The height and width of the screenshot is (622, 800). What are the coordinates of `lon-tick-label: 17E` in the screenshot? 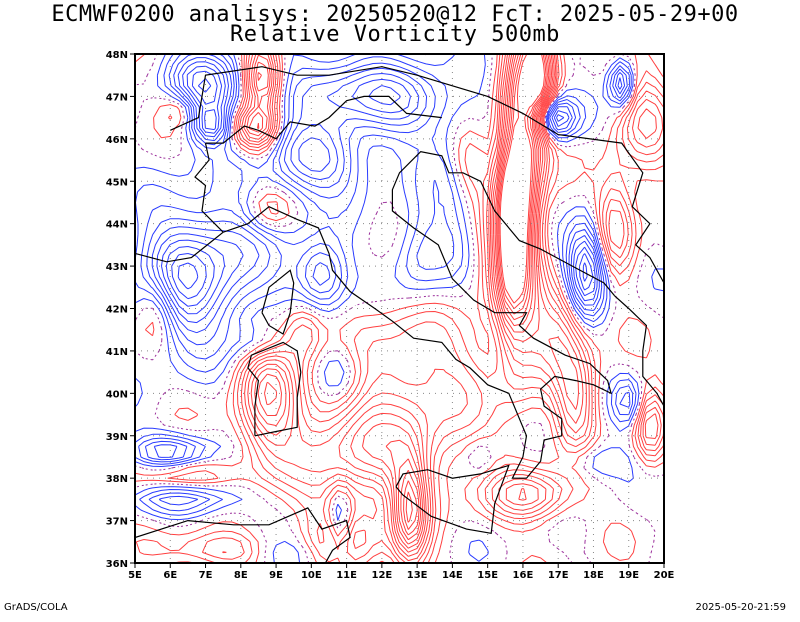 It's located at (558, 575).